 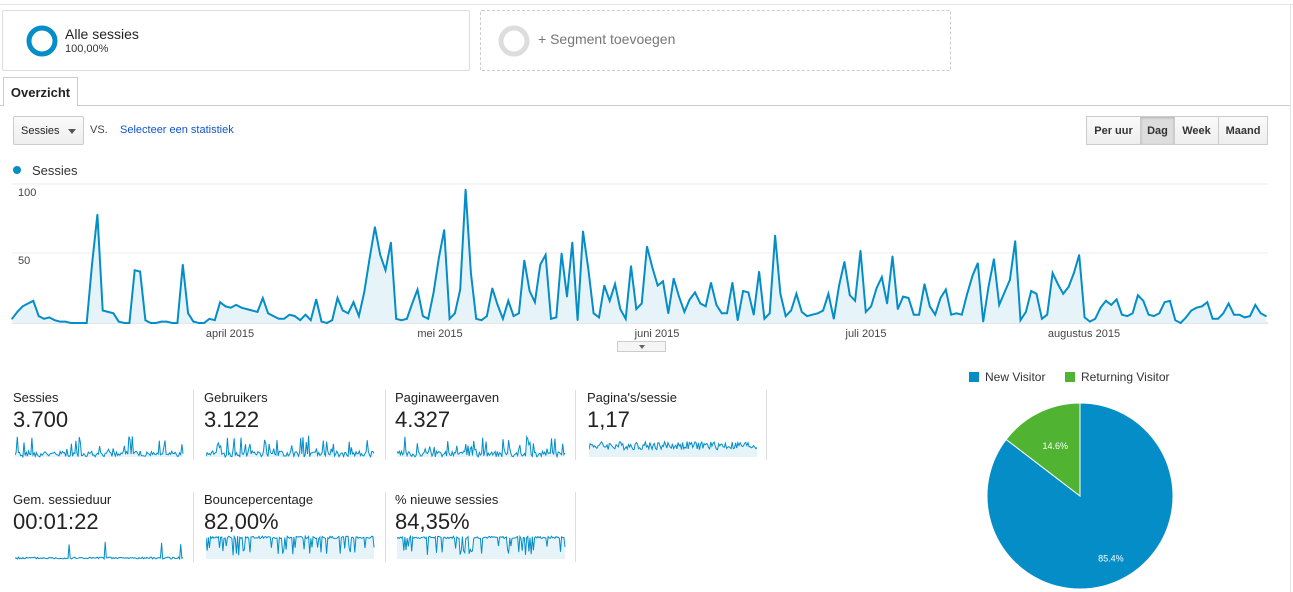 What do you see at coordinates (485, 425) in the screenshot?
I see `metric-pageviews: Paginaweergaven 4.327` at bounding box center [485, 425].